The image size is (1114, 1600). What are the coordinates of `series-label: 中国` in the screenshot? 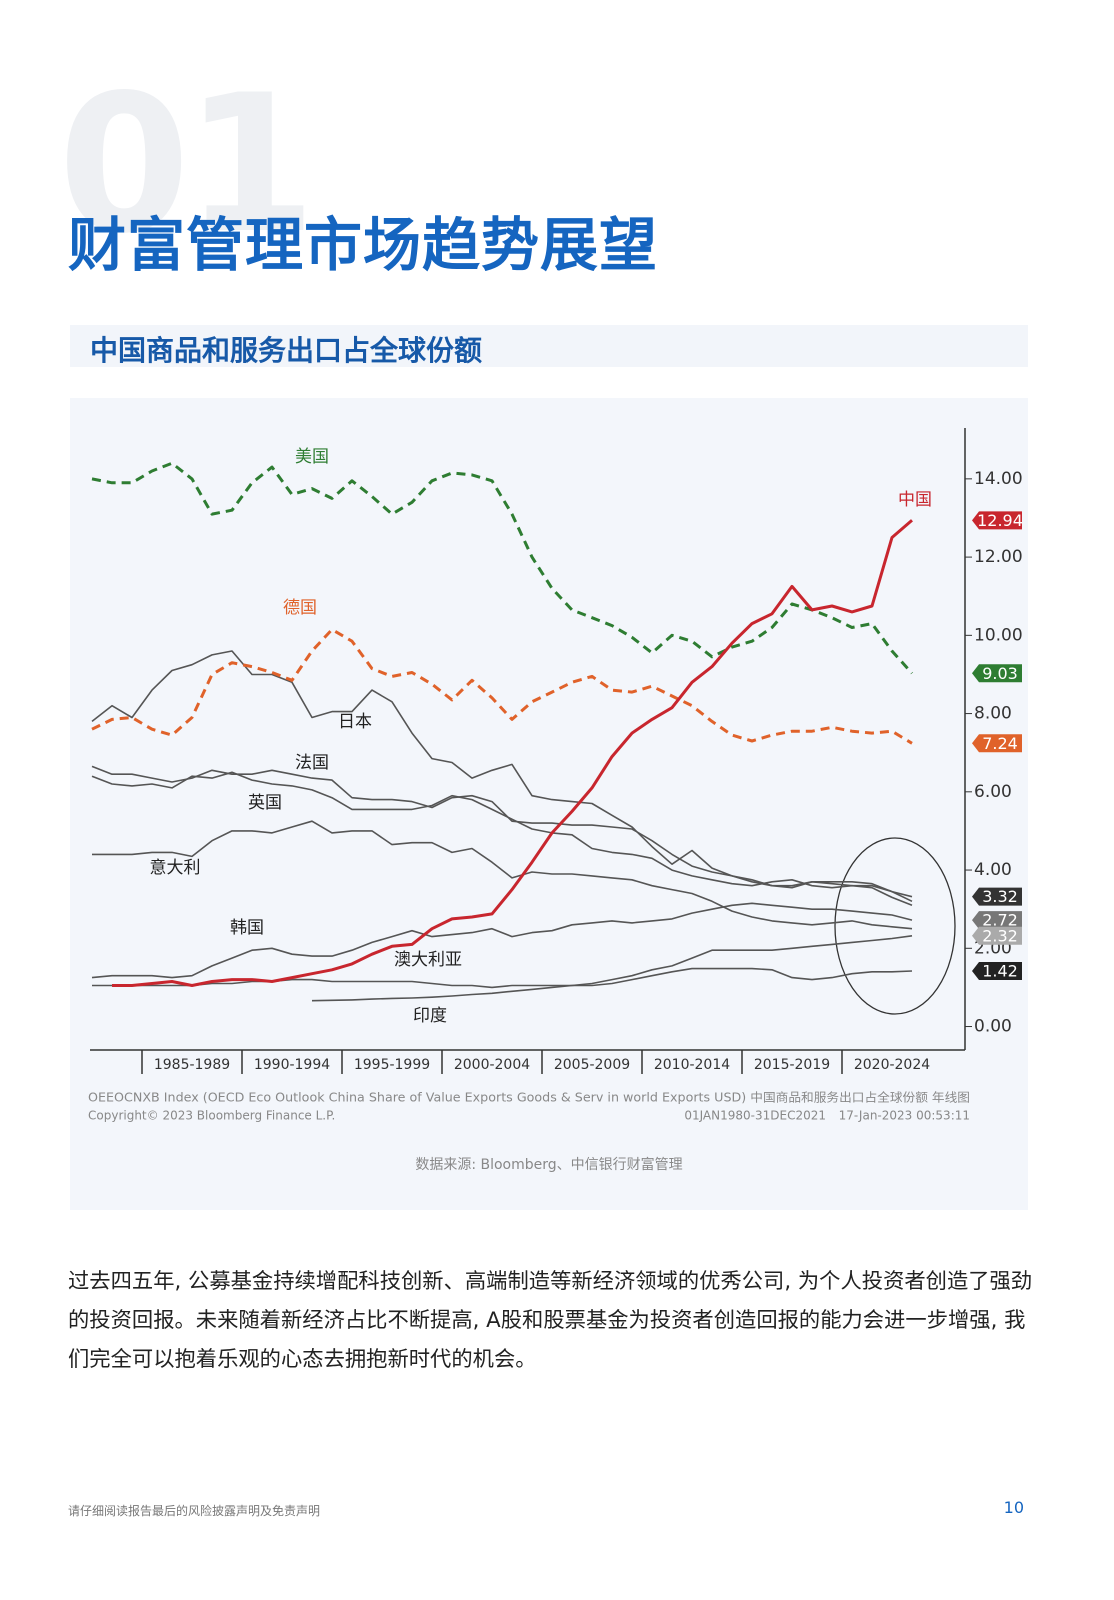 It's located at (915, 500).